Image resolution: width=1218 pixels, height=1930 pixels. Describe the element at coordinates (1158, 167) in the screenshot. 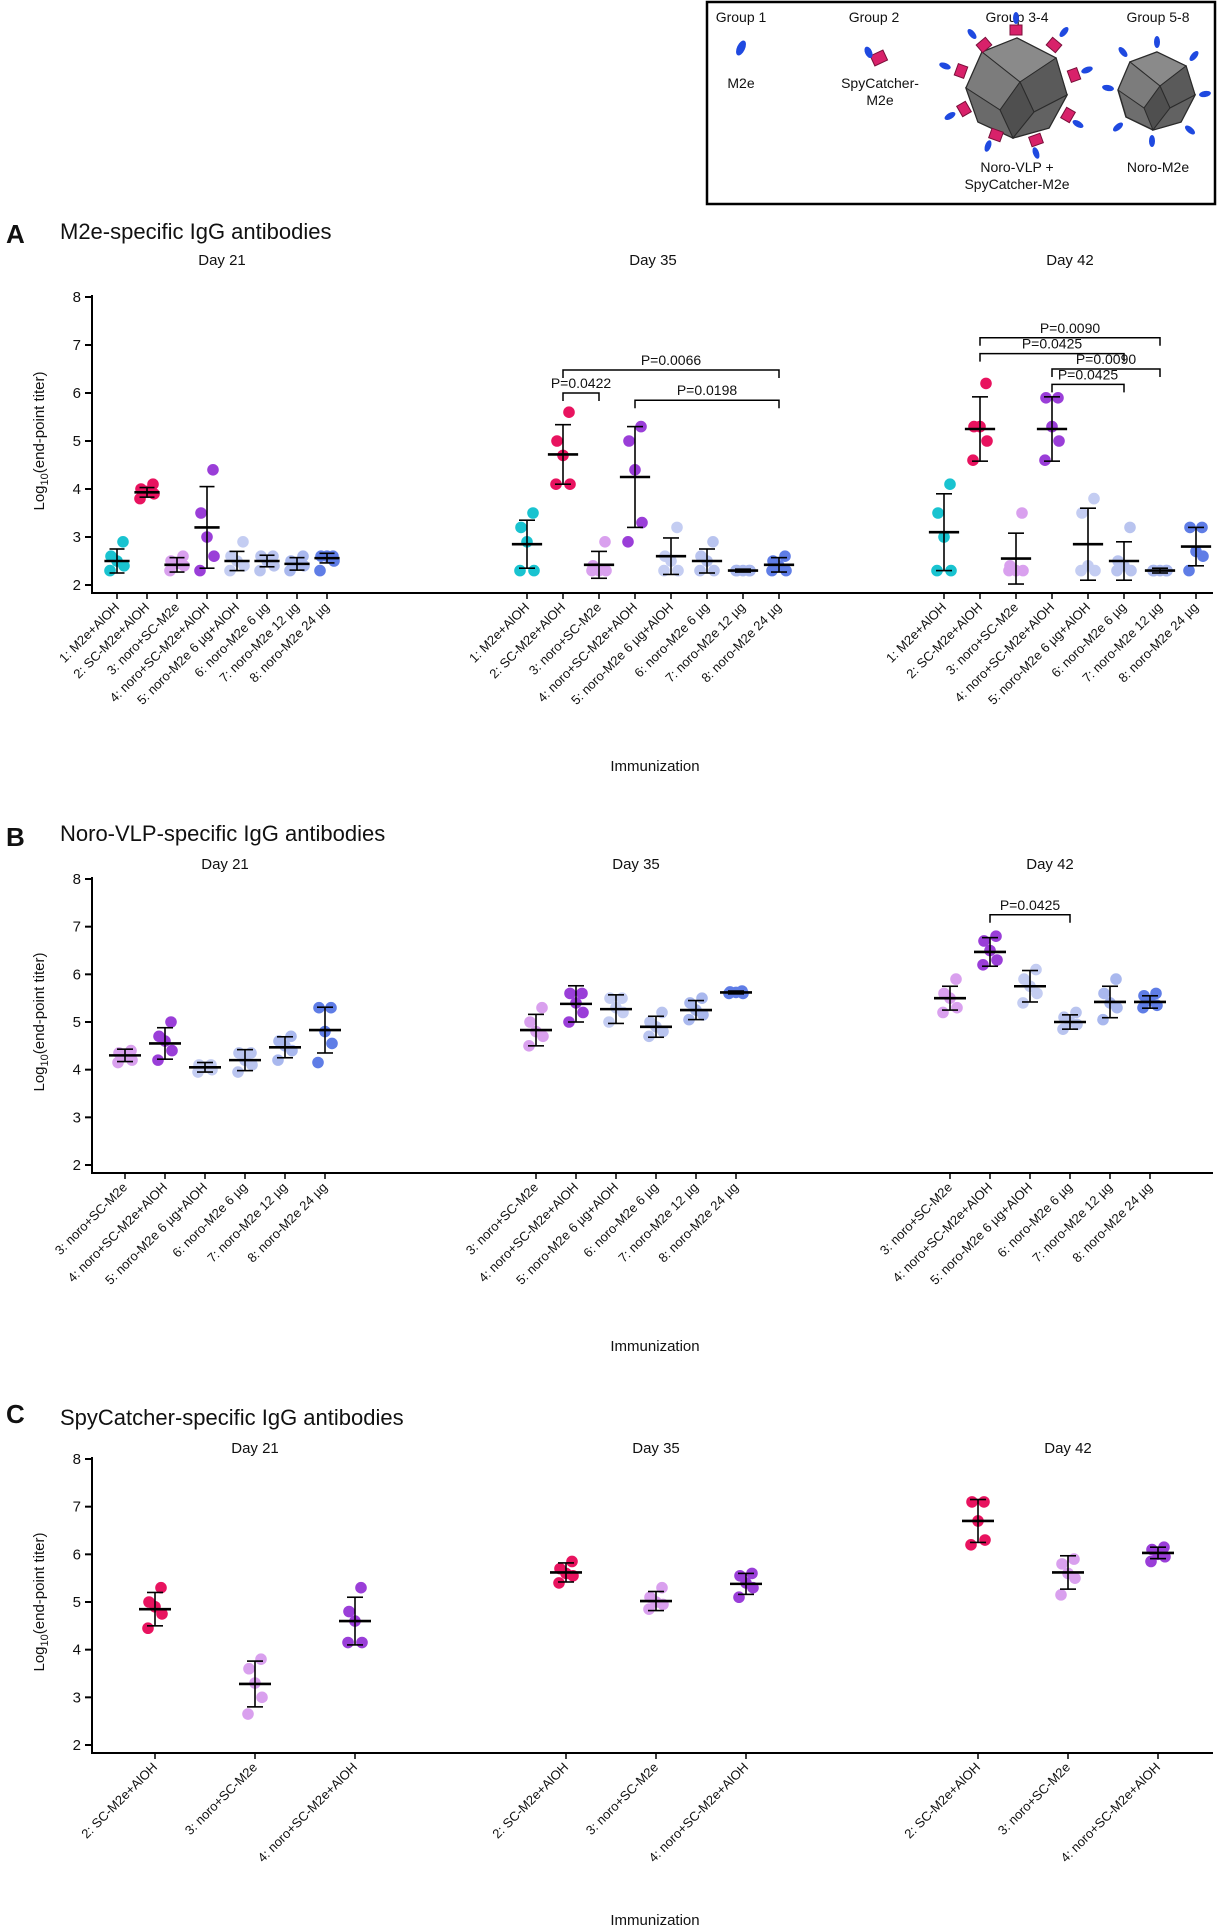

I see `legend-group58-label: Noro-M2e` at that location.